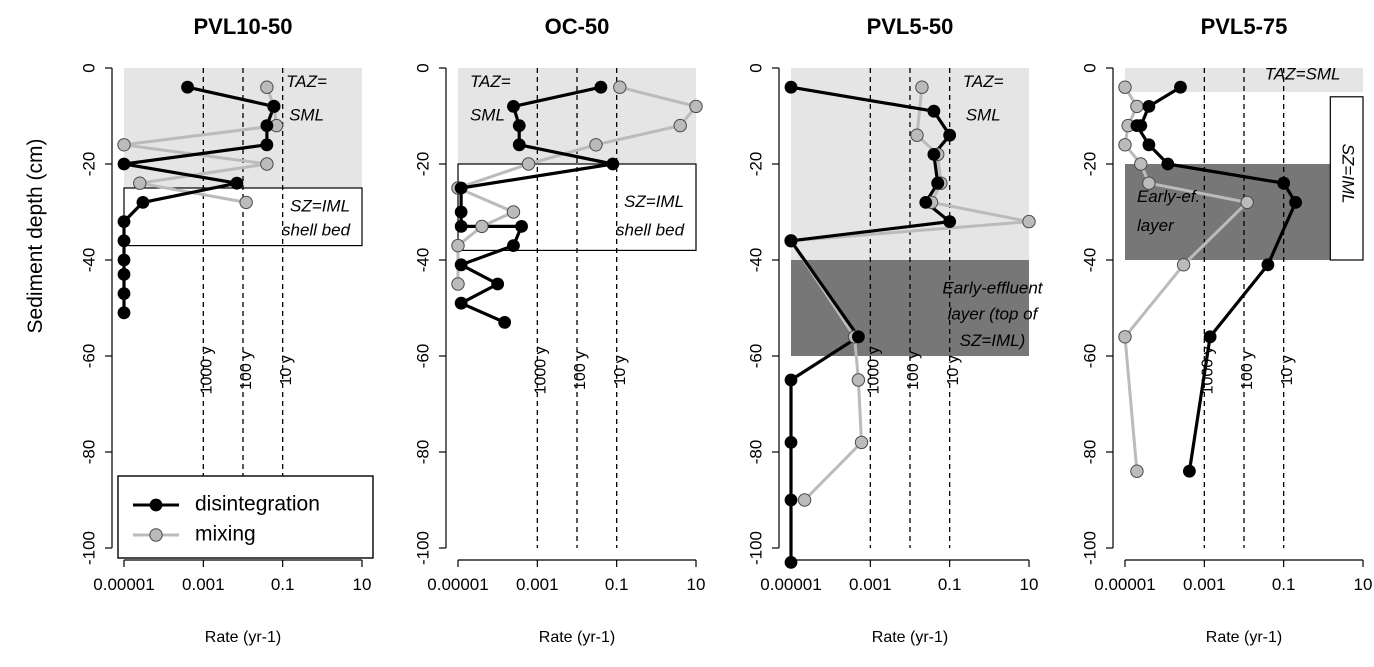 Image resolution: width=1374 pixels, height=667 pixels. I want to click on zone-dark, so click(1228, 212).